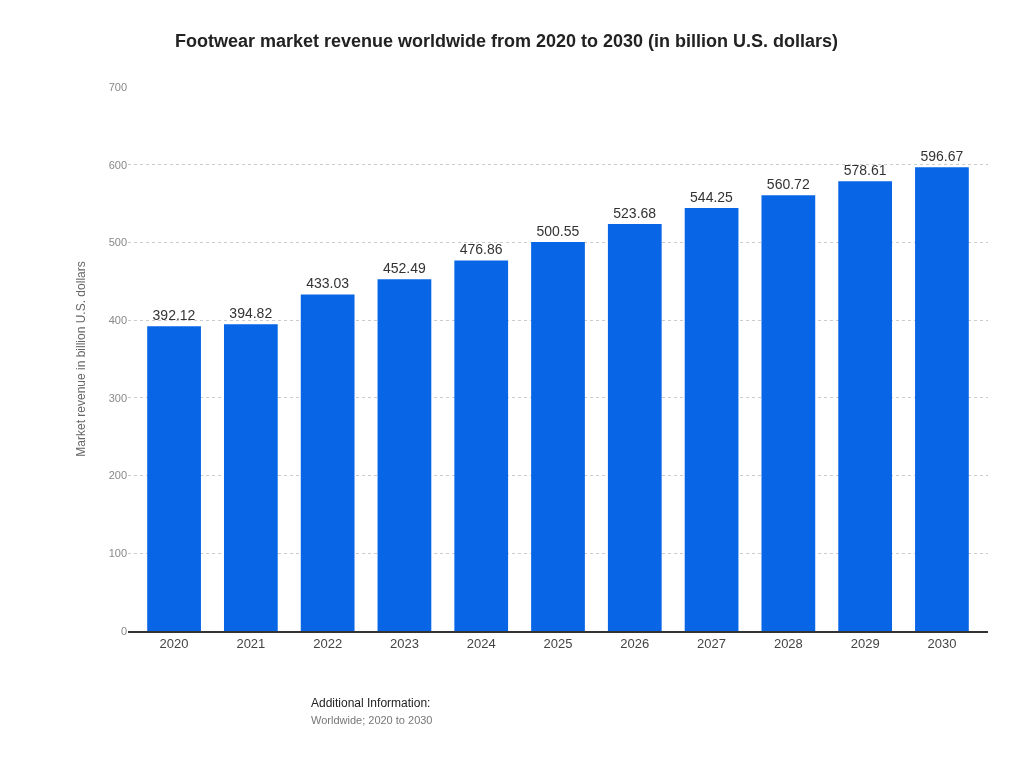  Describe the element at coordinates (80, 359) in the screenshot. I see `y-axis-title: Market revenue in billion U.S. dollars` at that location.